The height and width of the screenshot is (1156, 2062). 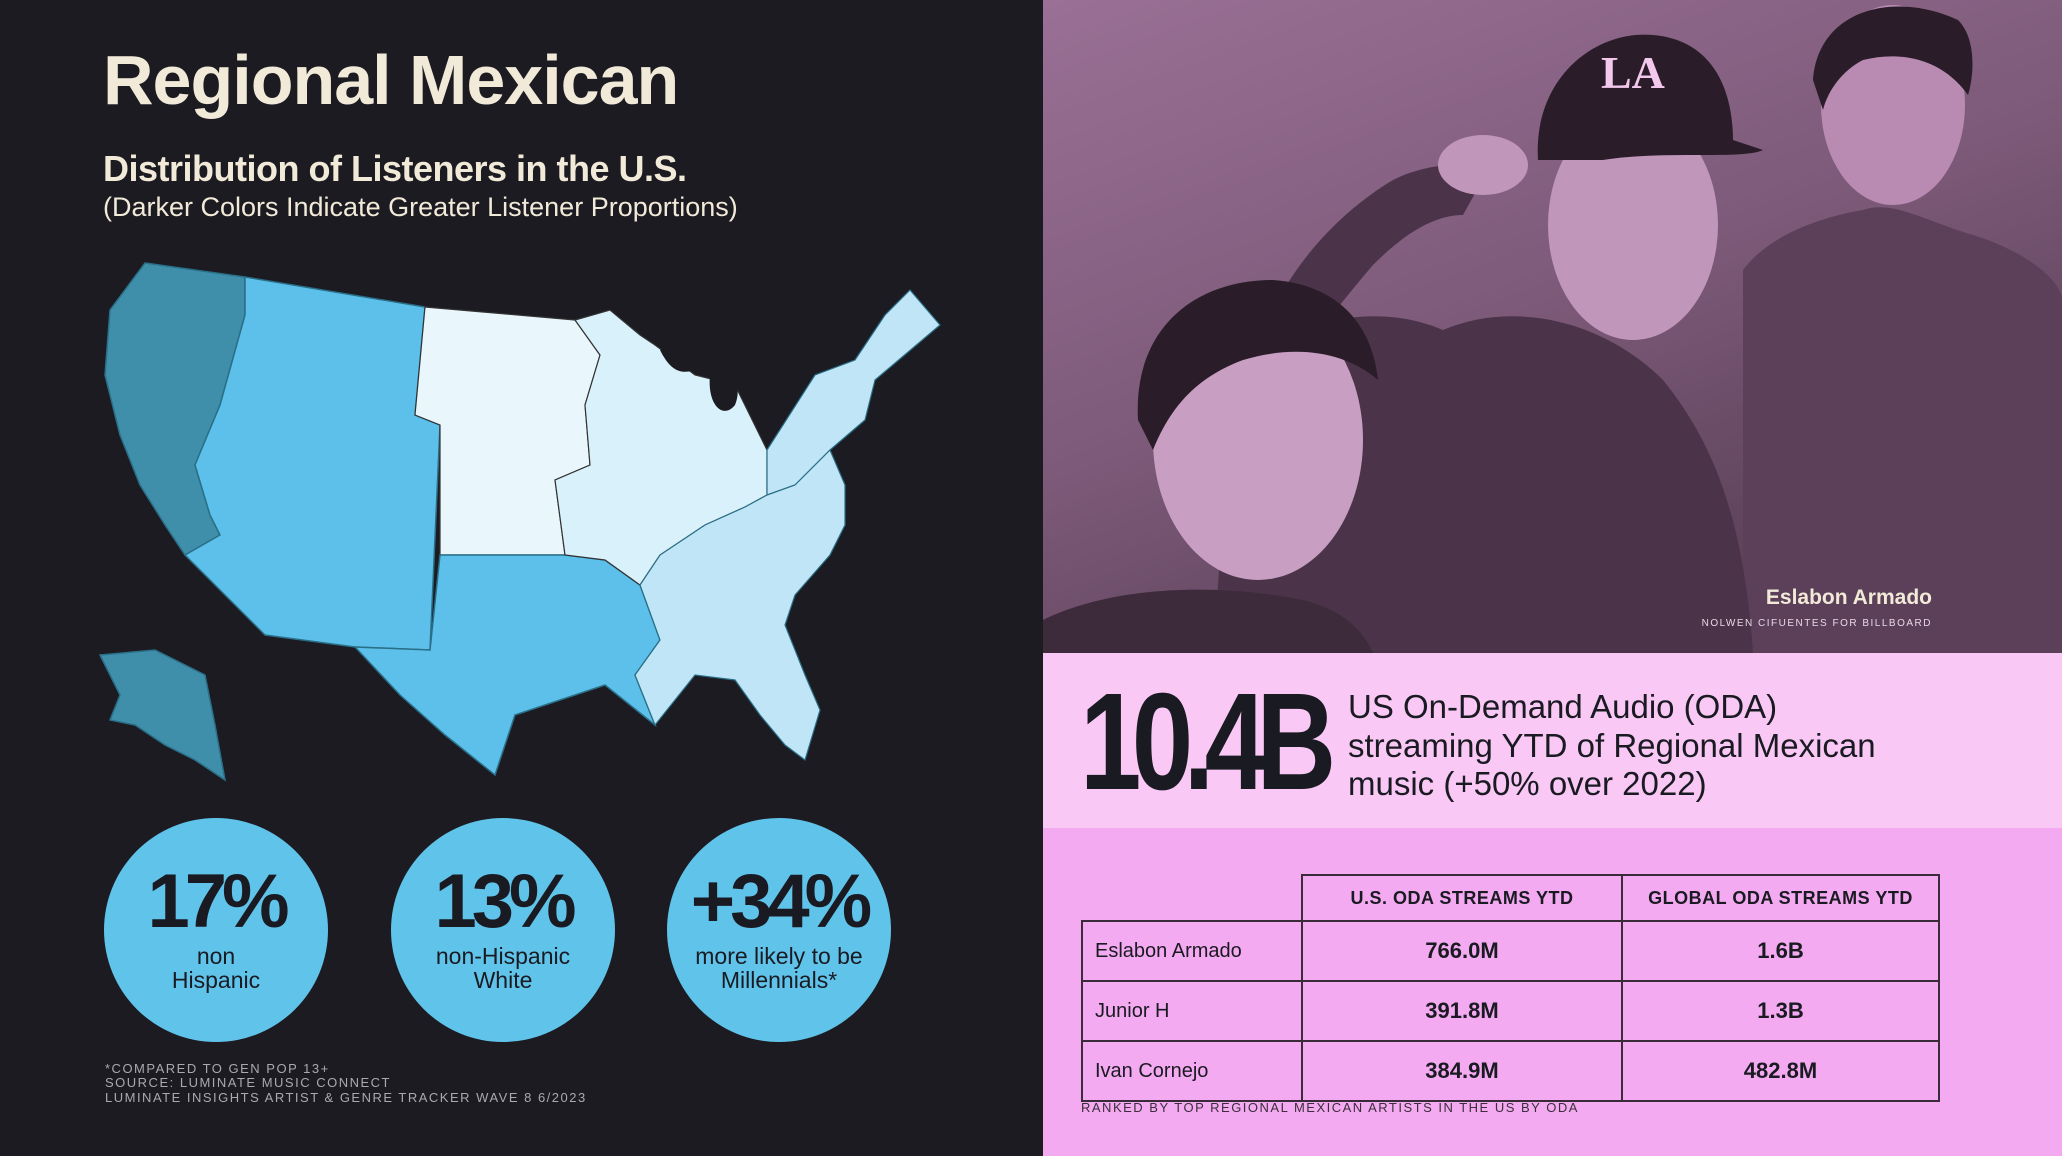 I want to click on table-header-blank, so click(x=1192, y=898).